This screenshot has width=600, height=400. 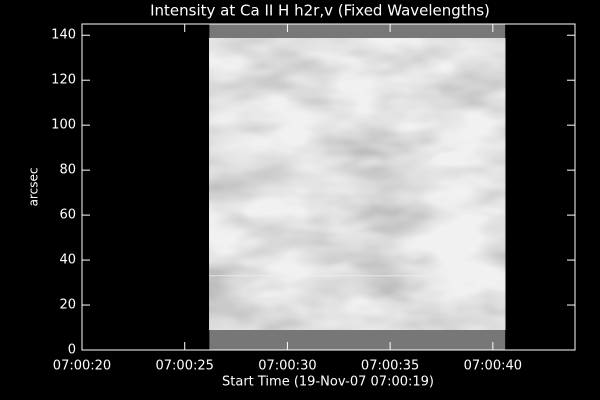 I want to click on y-tick-label: 60, so click(x=67, y=215).